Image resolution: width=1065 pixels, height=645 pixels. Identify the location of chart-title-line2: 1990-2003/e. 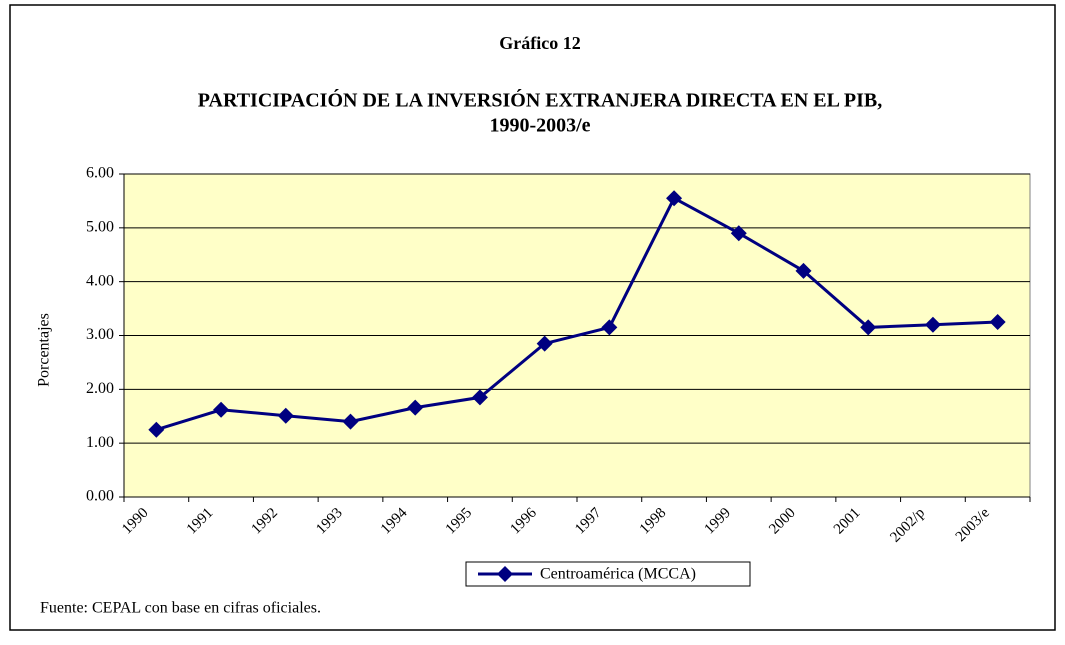
(539, 126).